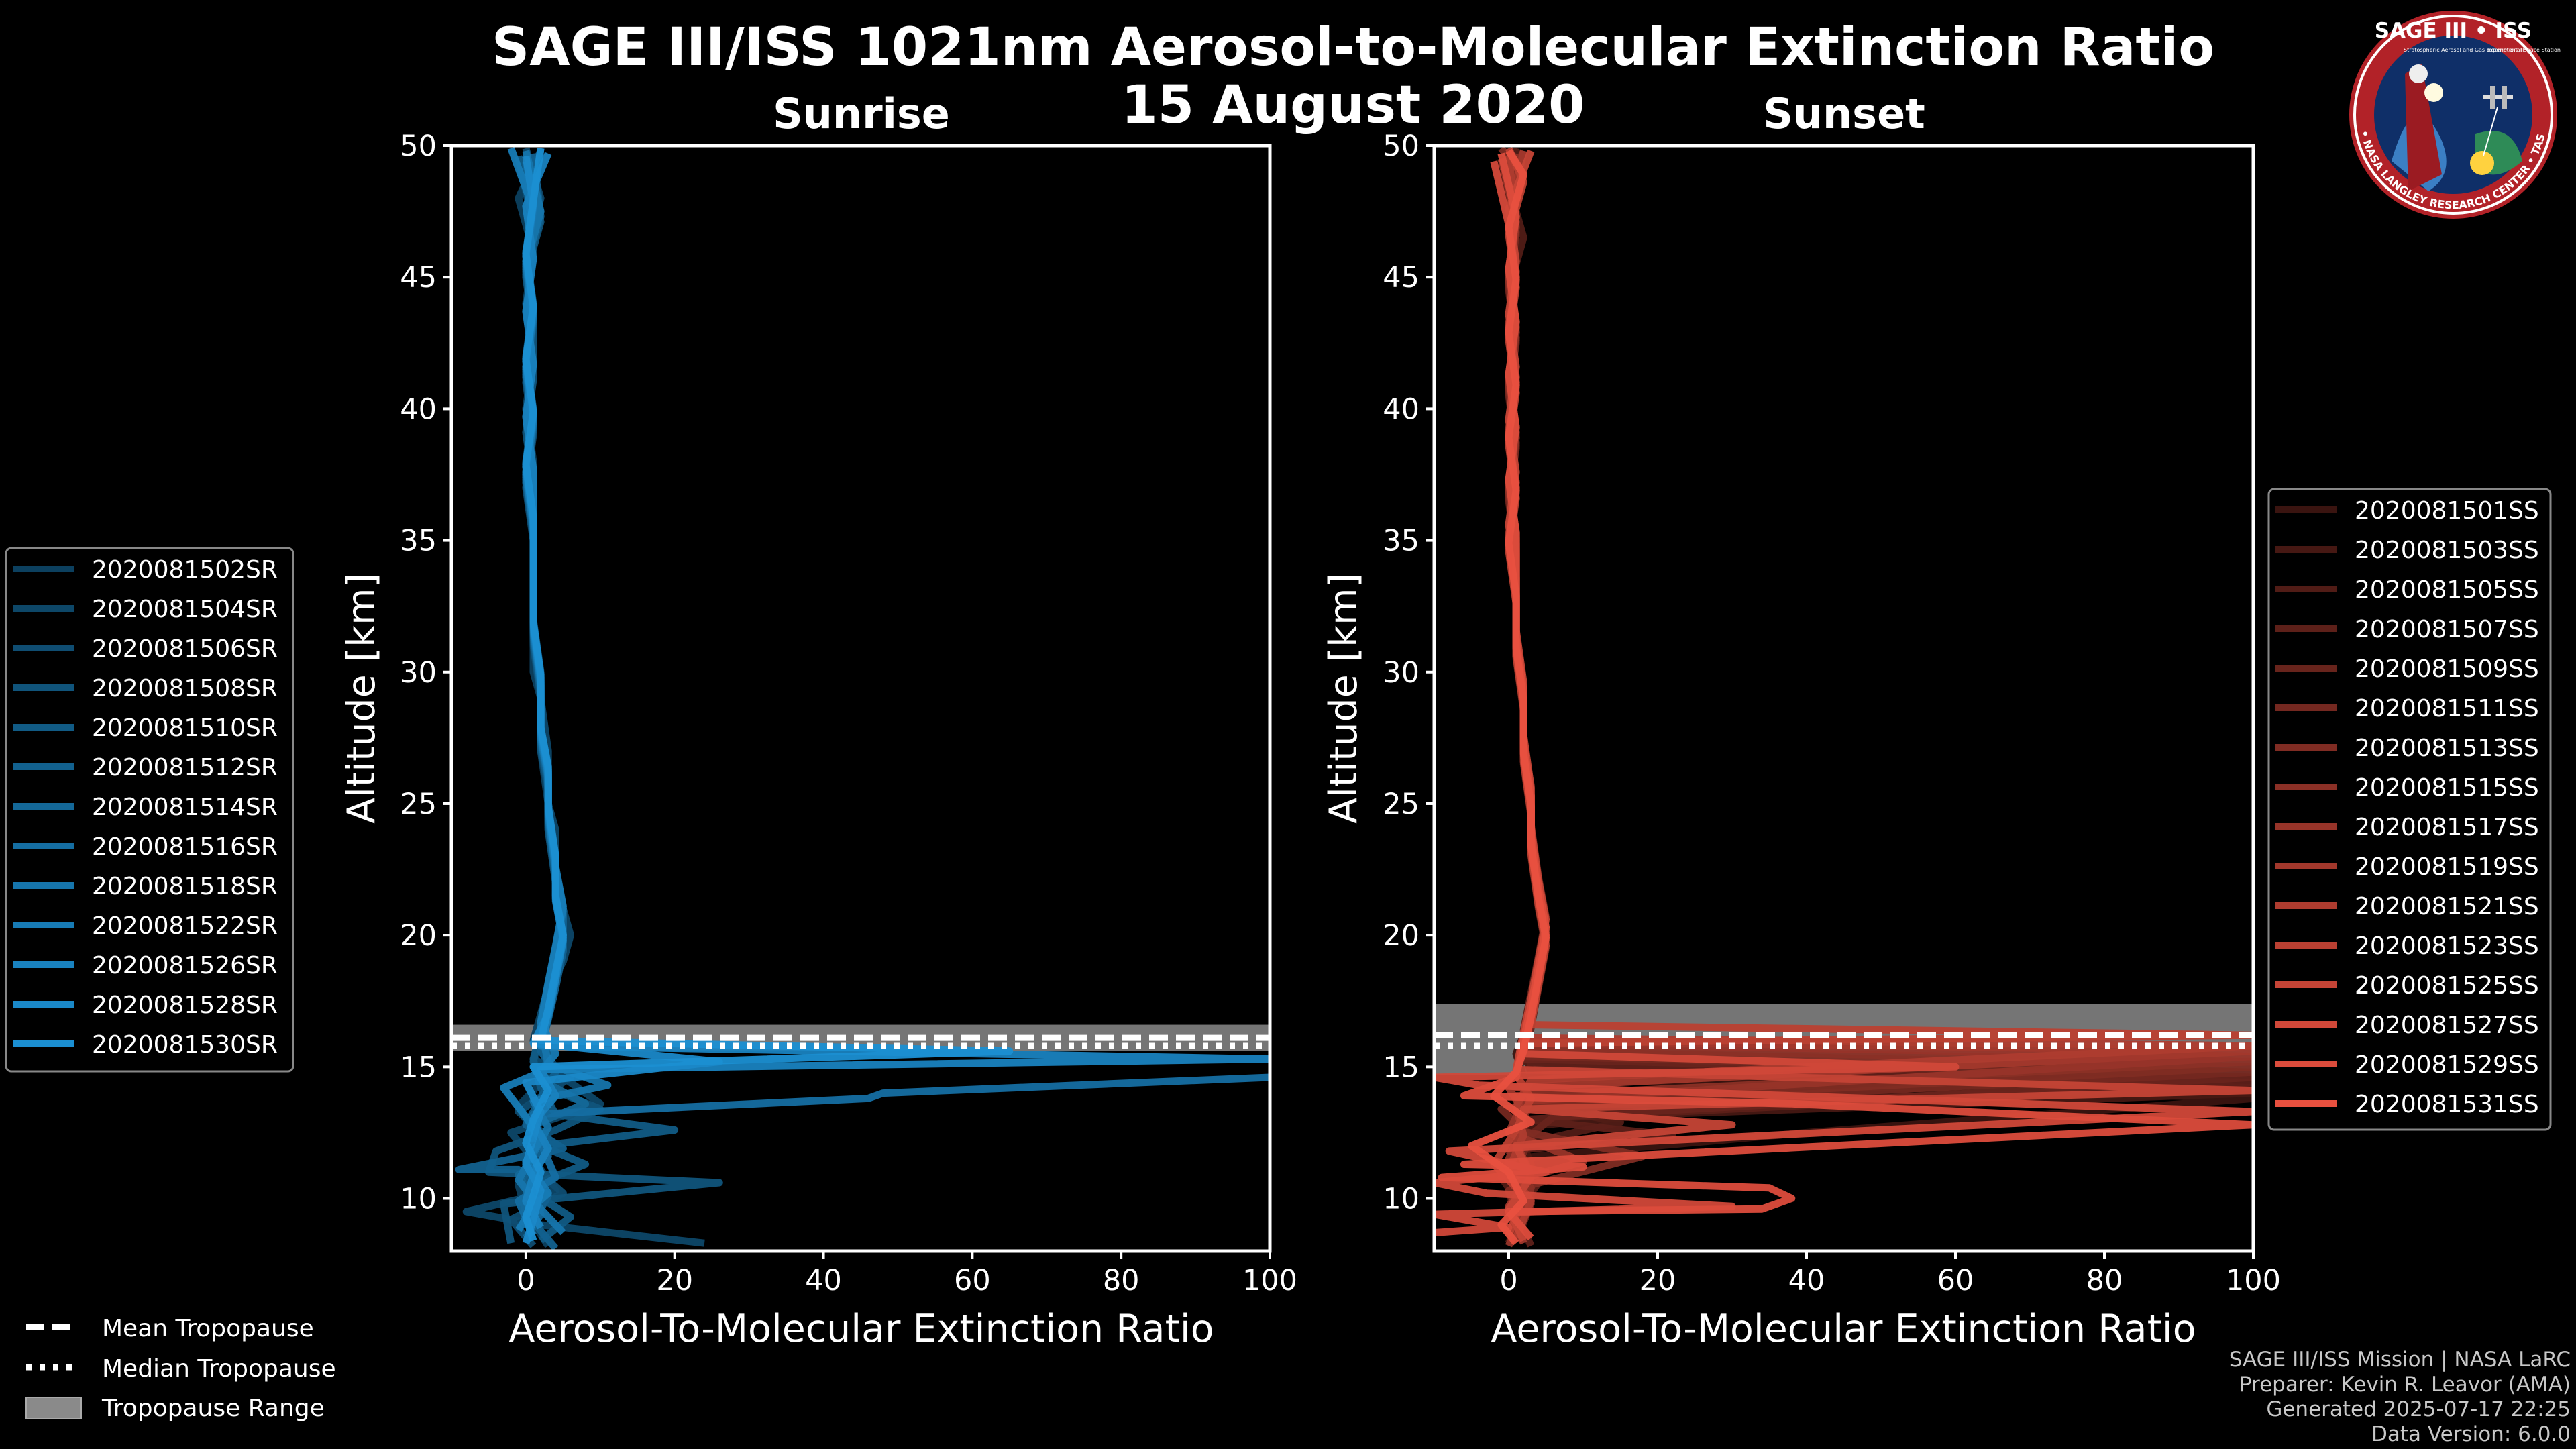 The width and height of the screenshot is (2576, 1449). I want to click on sunset-xlabel: Aerosol-To-Molecular Extinction Ratio, so click(1843, 1329).